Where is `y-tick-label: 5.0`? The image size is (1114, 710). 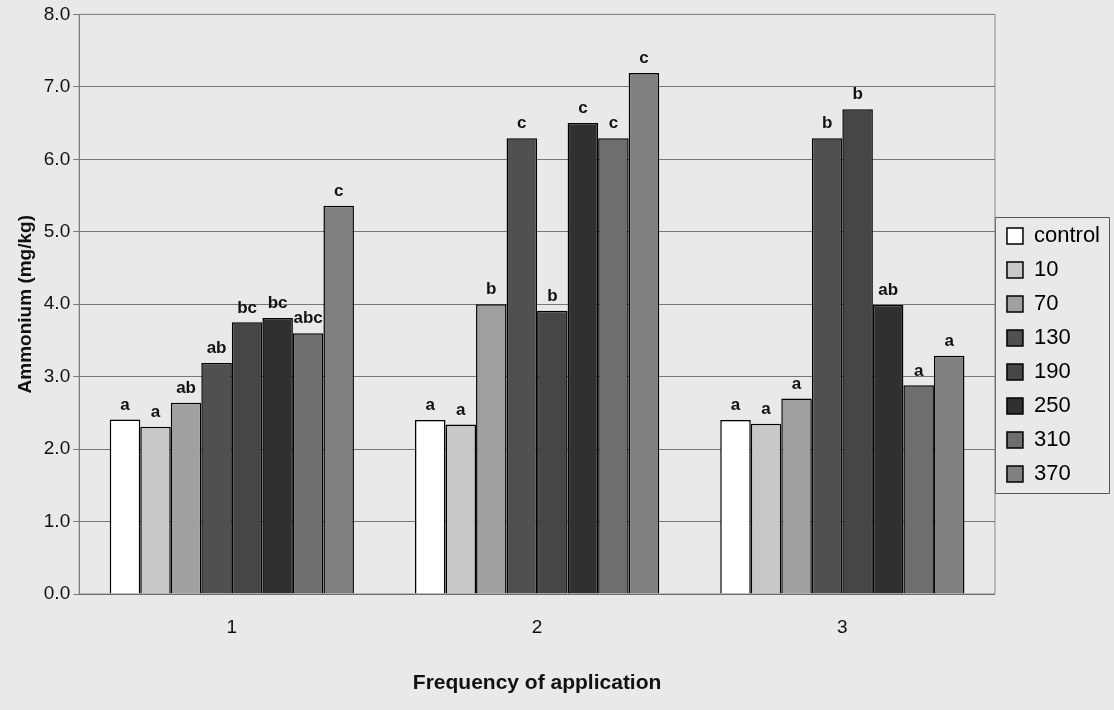 y-tick-label: 5.0 is located at coordinates (57, 230).